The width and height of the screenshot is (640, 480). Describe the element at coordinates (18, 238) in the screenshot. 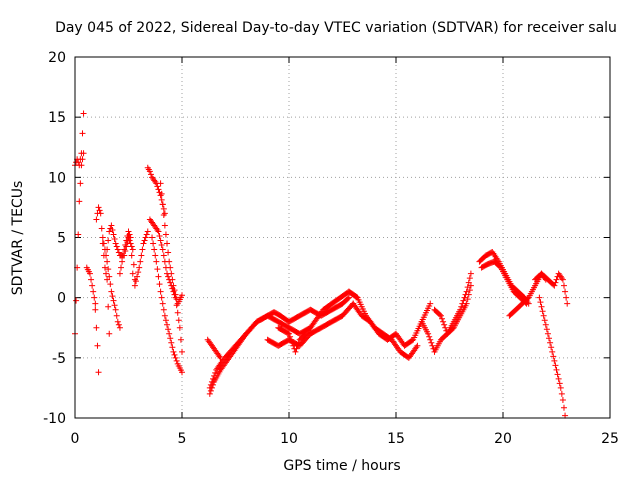

I see `y-axis-title: SDTVAR / TECUs` at that location.